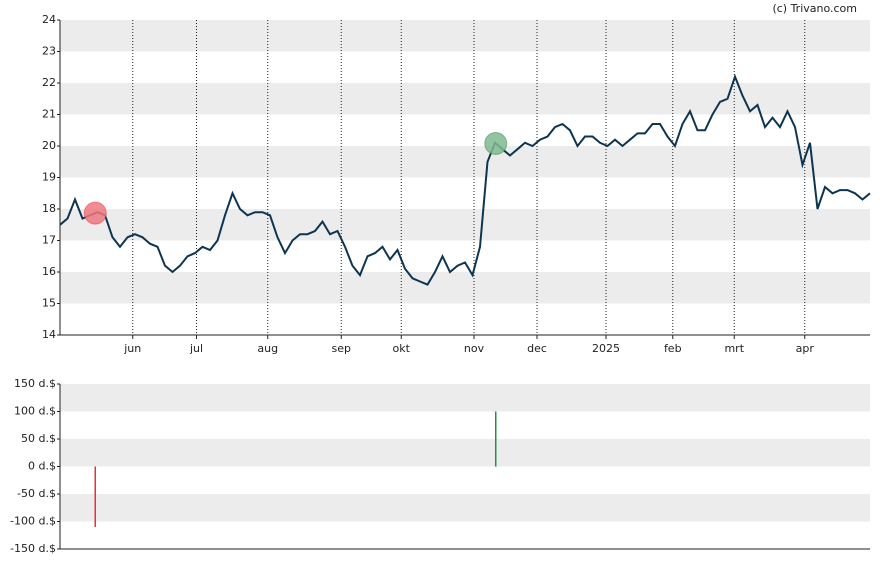 This screenshot has width=888, height=565. What do you see at coordinates (805, 348) in the screenshot?
I see `x-tick-label: apr` at bounding box center [805, 348].